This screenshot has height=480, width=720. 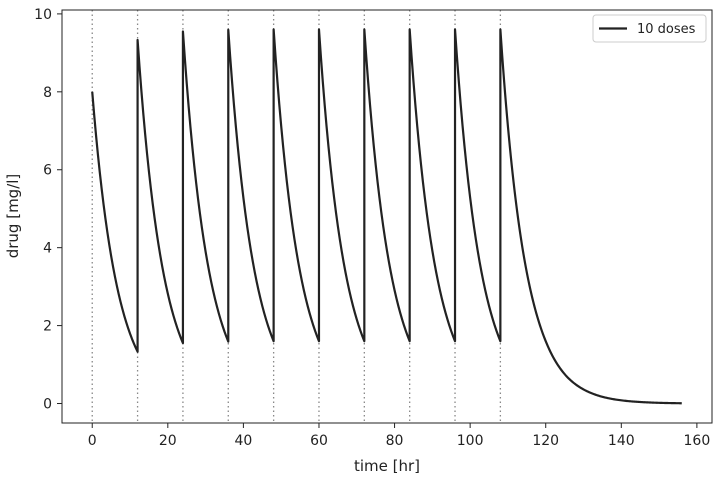 I want to click on legend-series-label: 10 doses, so click(x=666, y=29).